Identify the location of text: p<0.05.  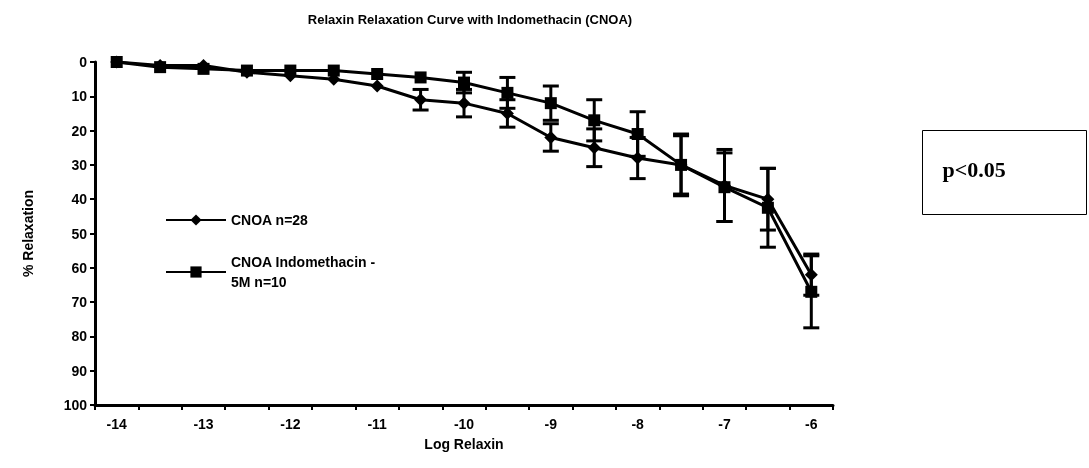
(974, 169).